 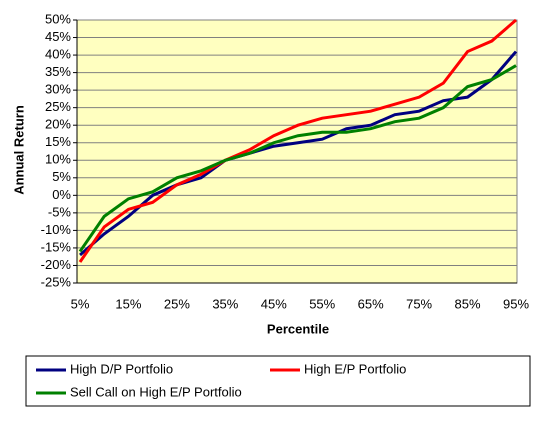 I want to click on legend, so click(x=278, y=381).